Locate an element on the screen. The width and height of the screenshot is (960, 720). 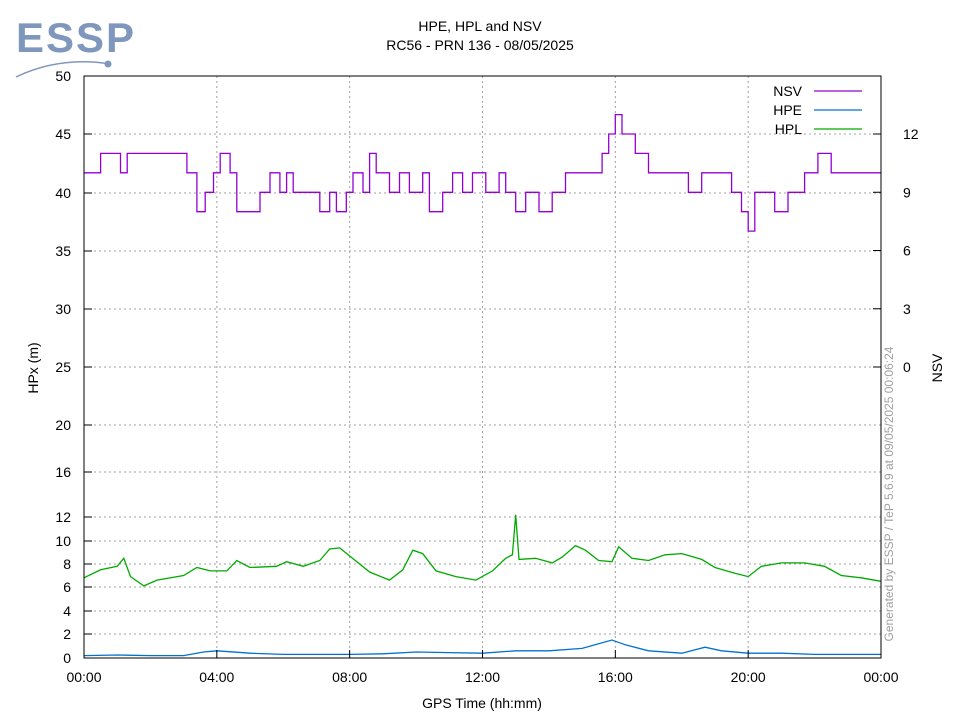
logo-dot-icon is located at coordinates (108, 64).